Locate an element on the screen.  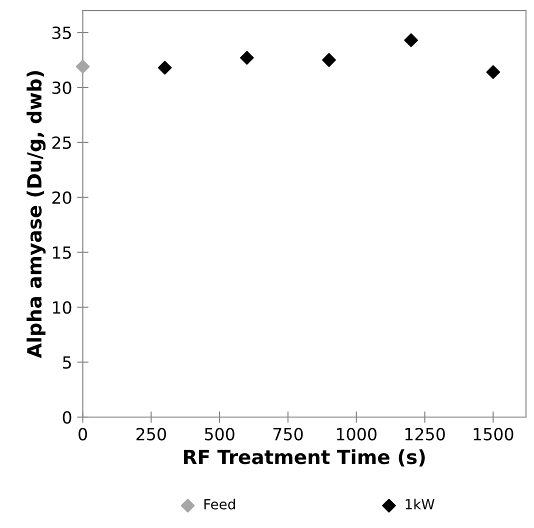
x-tick-label: 1250 is located at coordinates (425, 434).